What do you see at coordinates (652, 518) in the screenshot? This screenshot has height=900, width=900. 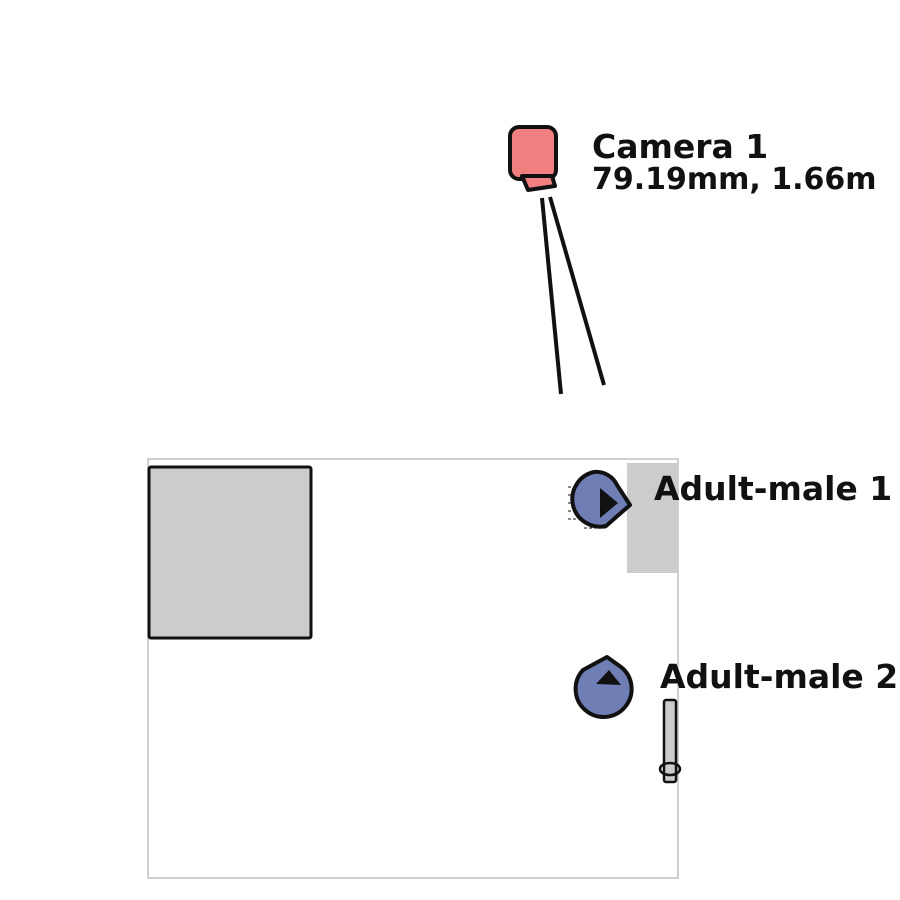 I see `wall-panel` at bounding box center [652, 518].